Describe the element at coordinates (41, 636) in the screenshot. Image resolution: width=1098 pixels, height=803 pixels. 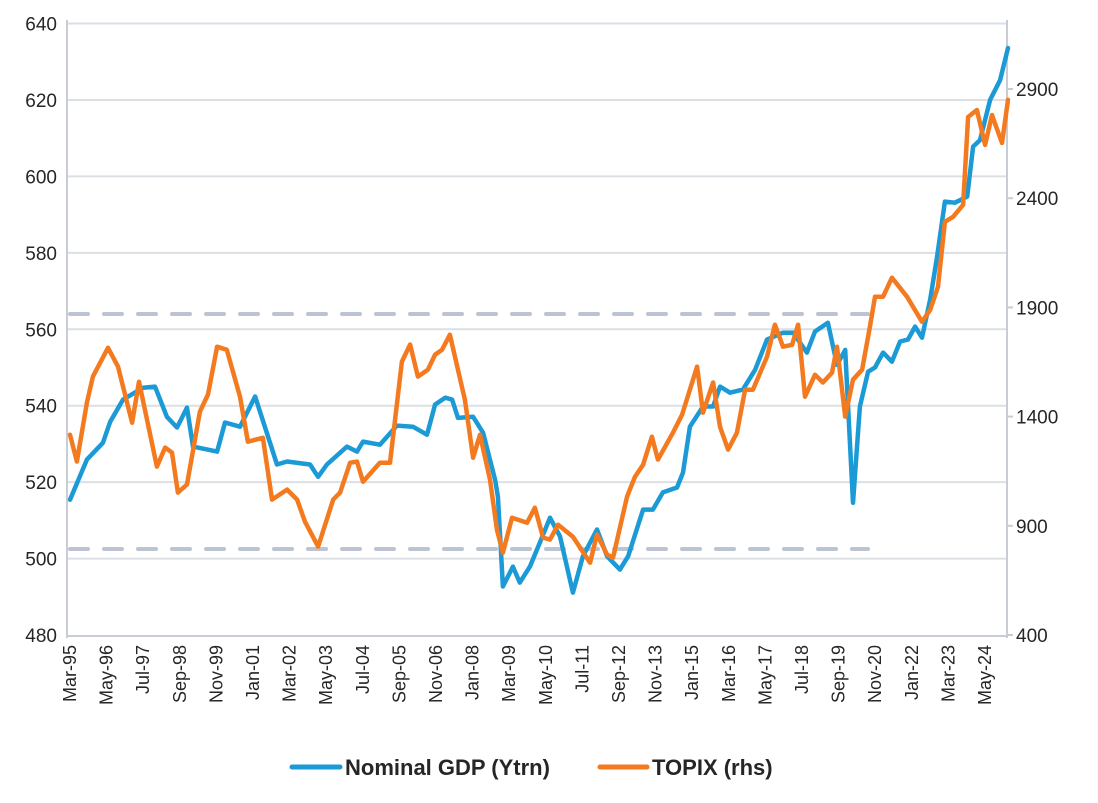
I see `left-axis-tick-label: 480` at that location.